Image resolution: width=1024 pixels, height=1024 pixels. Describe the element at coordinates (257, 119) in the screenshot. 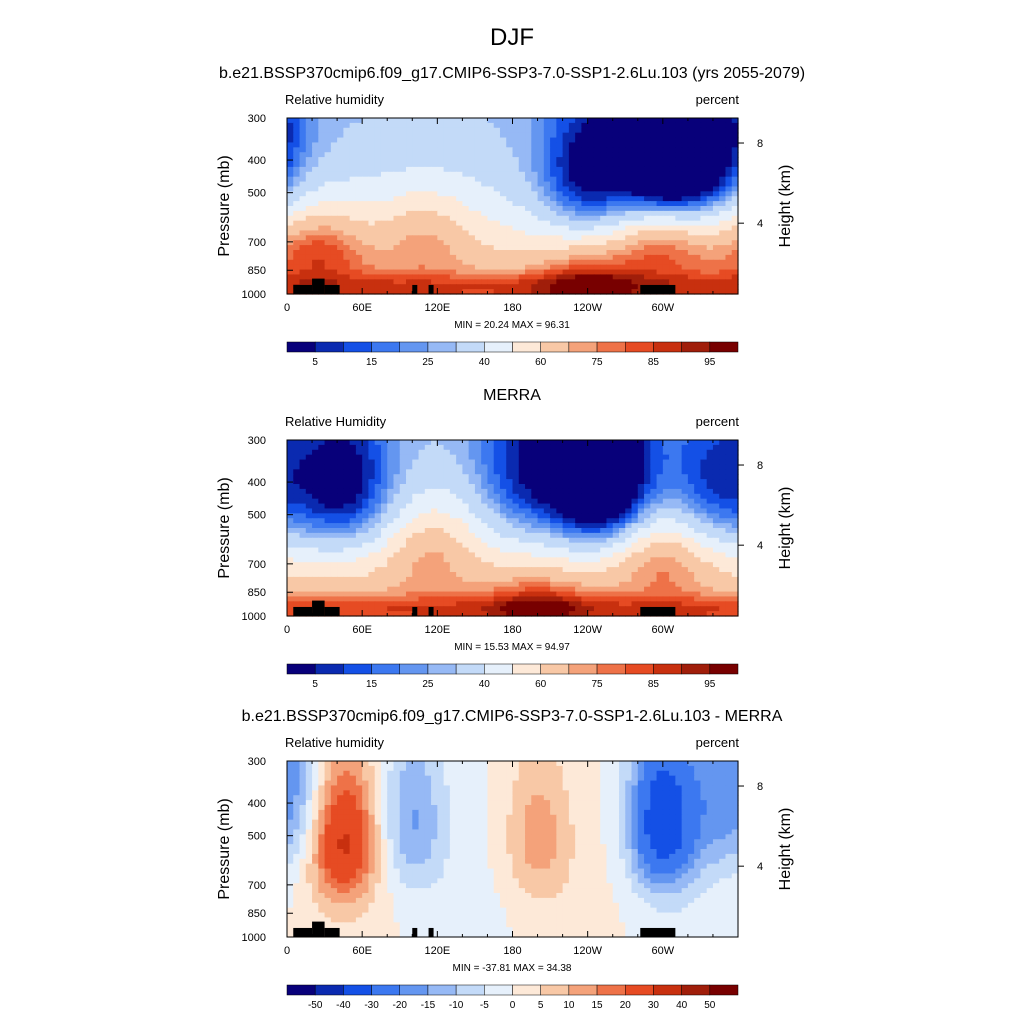

I see `y-tick-label: 300` at that location.